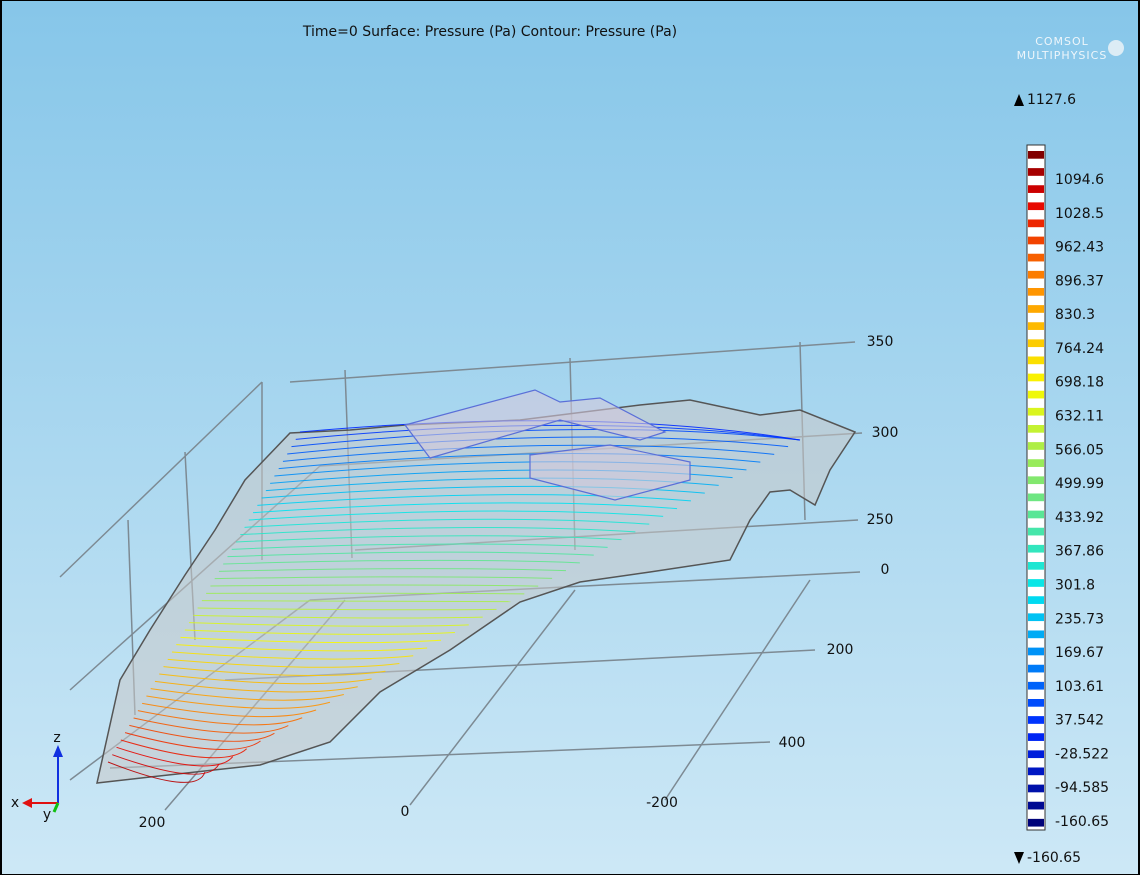 This screenshot has height=879, width=1140. I want to click on colorbar-label: 1094.6, so click(1079, 180).